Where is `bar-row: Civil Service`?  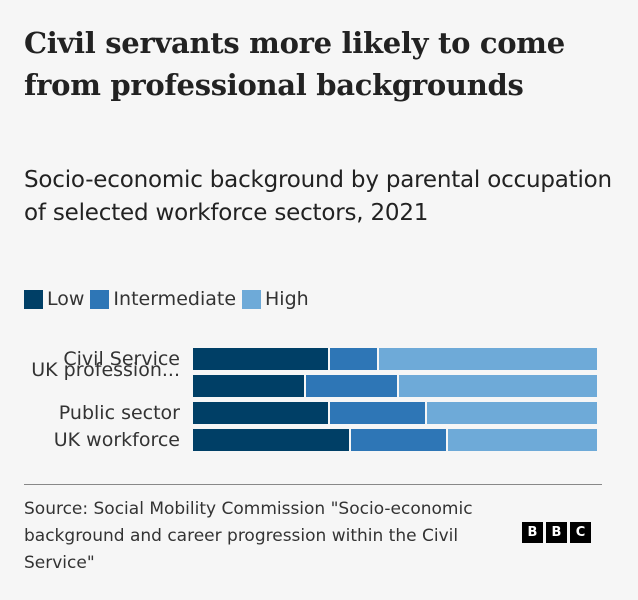 bar-row: Civil Service is located at coordinates (319, 359).